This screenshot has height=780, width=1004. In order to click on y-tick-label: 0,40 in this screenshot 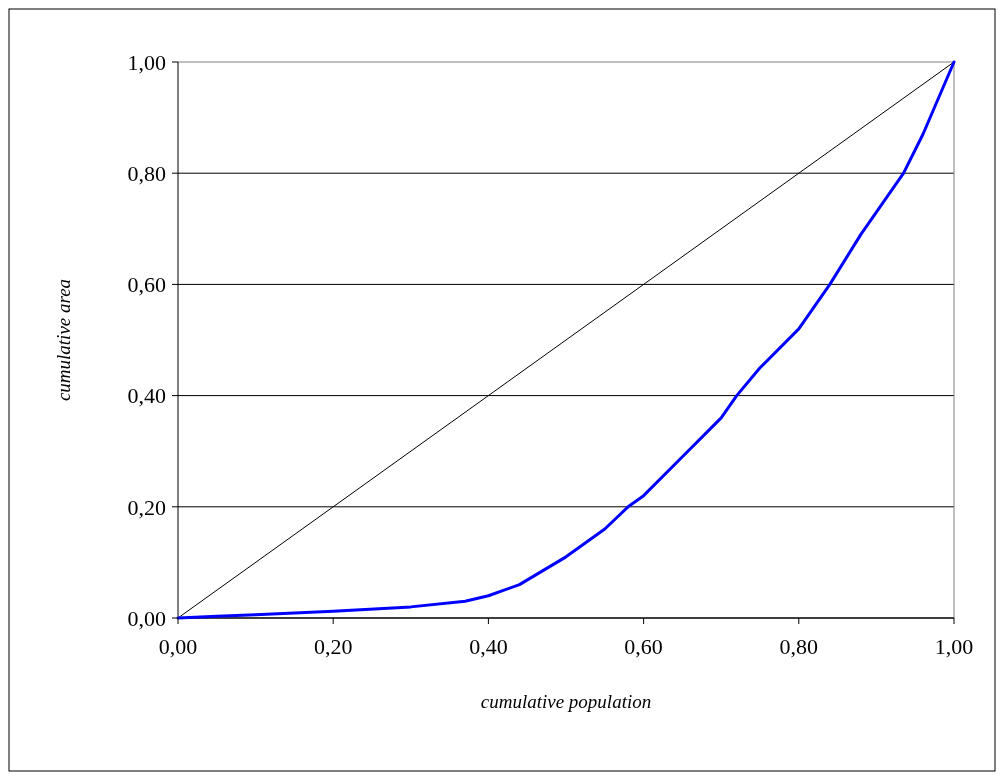, I will do `click(146, 396)`.